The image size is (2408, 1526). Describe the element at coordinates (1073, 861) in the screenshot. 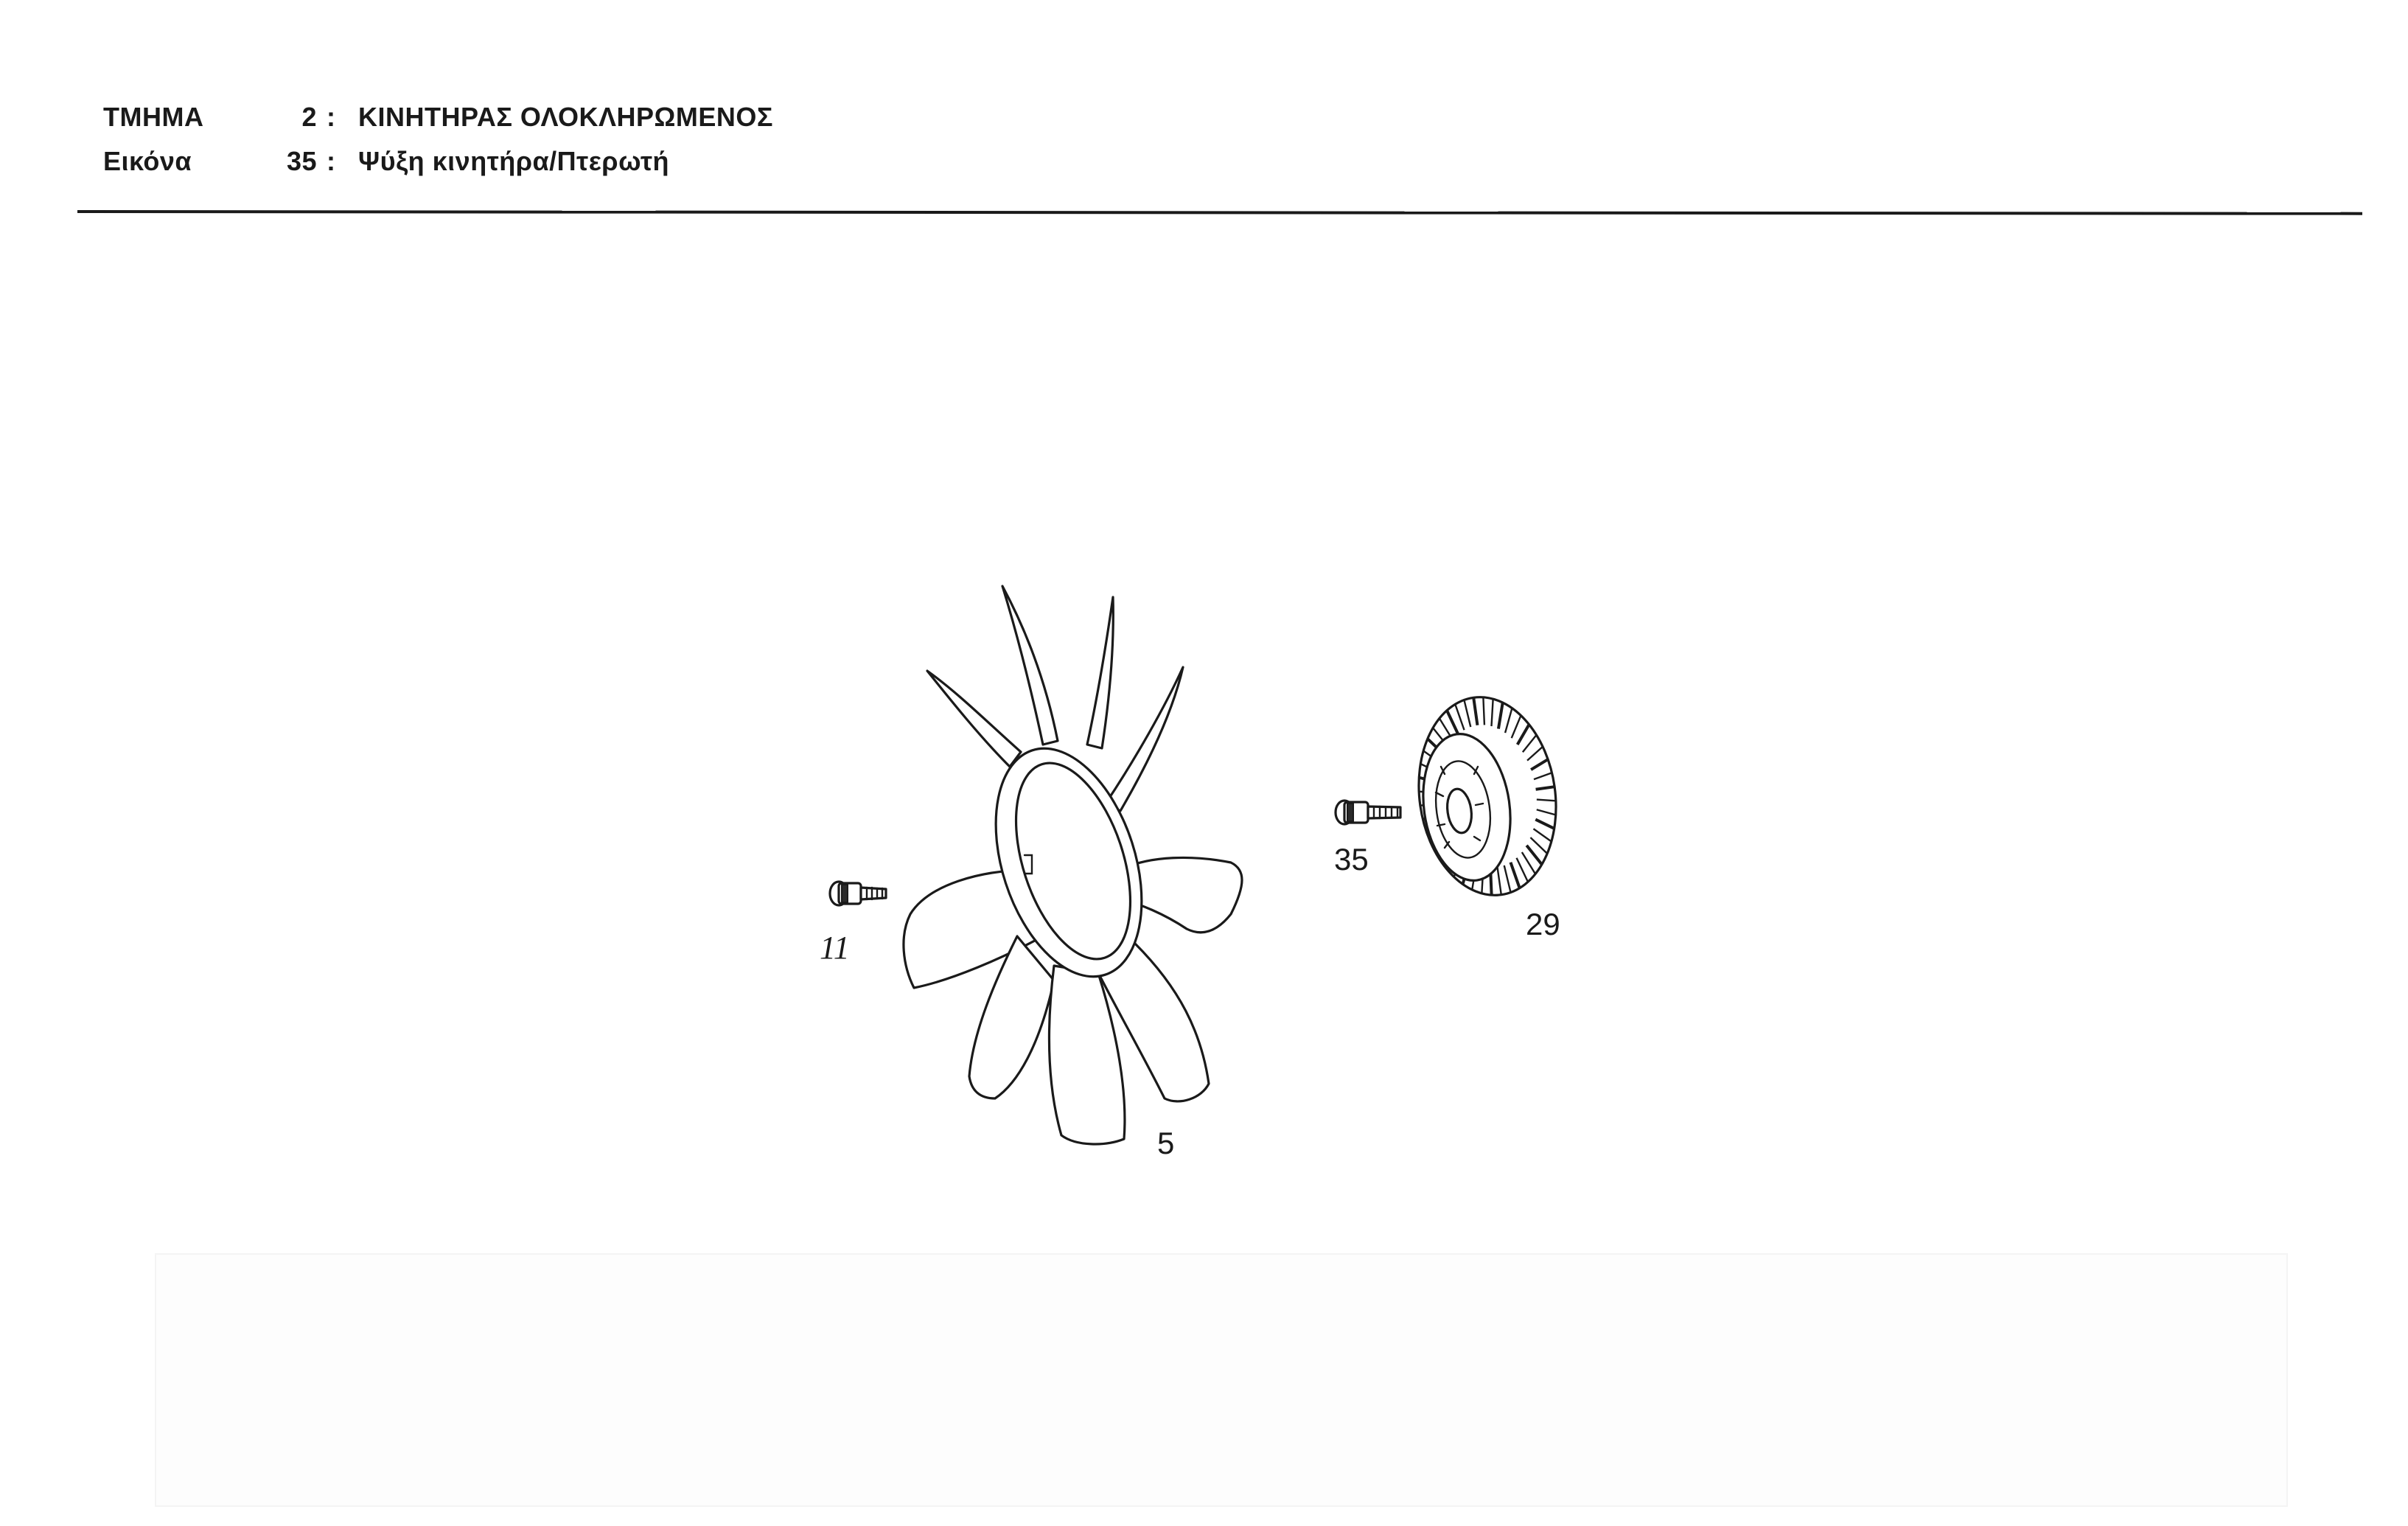

I see `fan-ring-inner` at that location.